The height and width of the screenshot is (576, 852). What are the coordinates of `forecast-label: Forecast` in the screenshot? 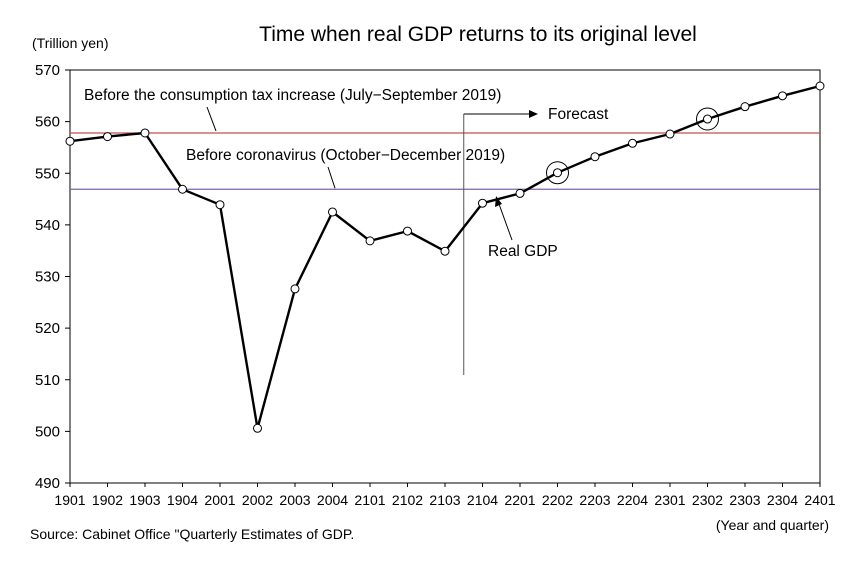 It's located at (578, 114).